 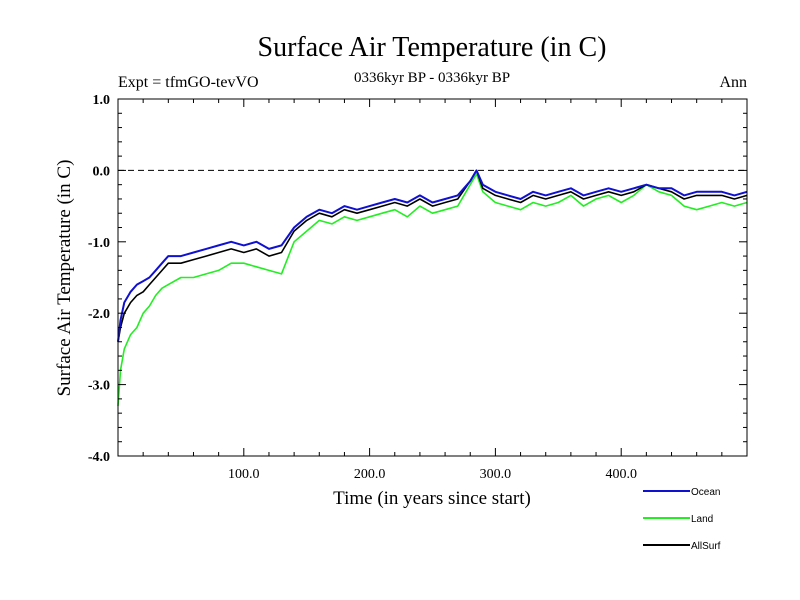 I want to click on chart-subtitle: 0336kyr BP - 0336kyr BP, so click(x=432, y=78).